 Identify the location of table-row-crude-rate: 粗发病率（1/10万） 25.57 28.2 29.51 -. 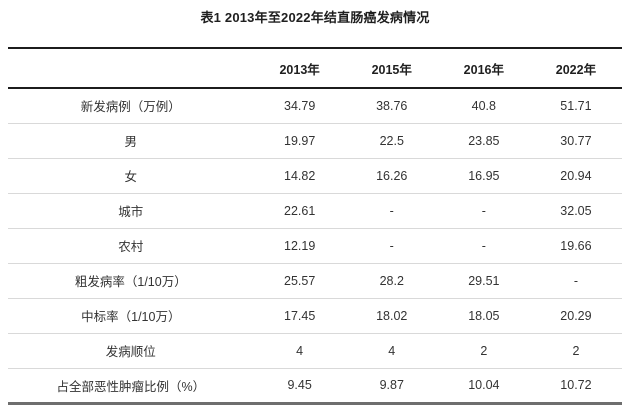
(315, 281).